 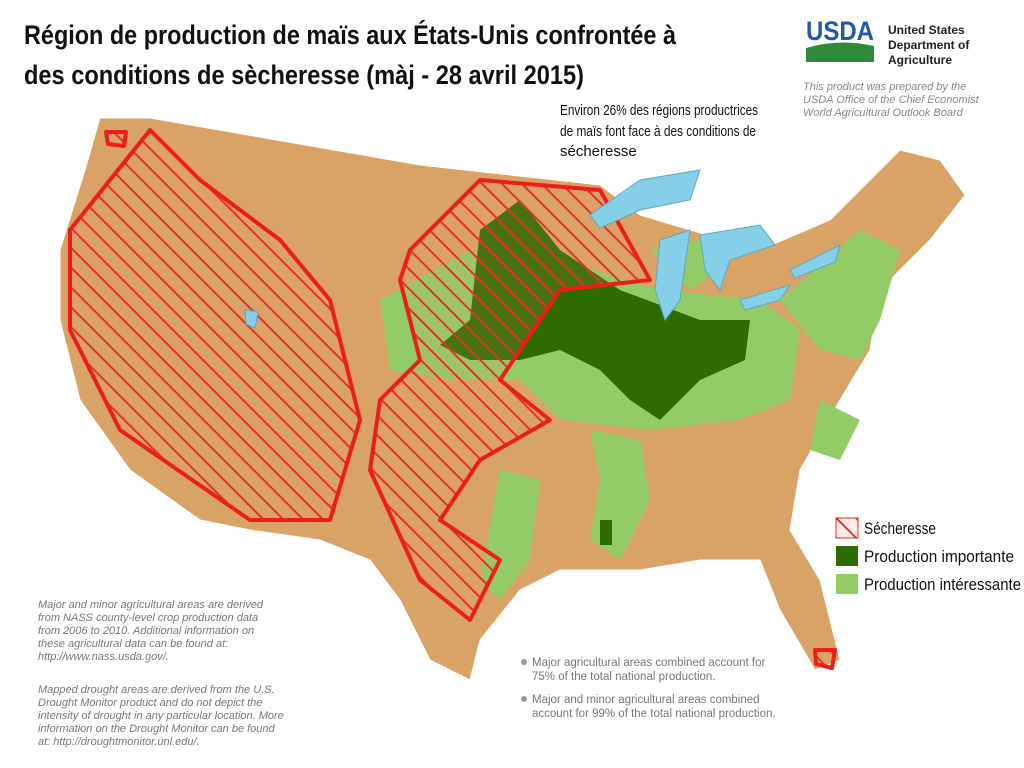 I want to click on credit: This product was prepared by the, so click(x=884, y=87).